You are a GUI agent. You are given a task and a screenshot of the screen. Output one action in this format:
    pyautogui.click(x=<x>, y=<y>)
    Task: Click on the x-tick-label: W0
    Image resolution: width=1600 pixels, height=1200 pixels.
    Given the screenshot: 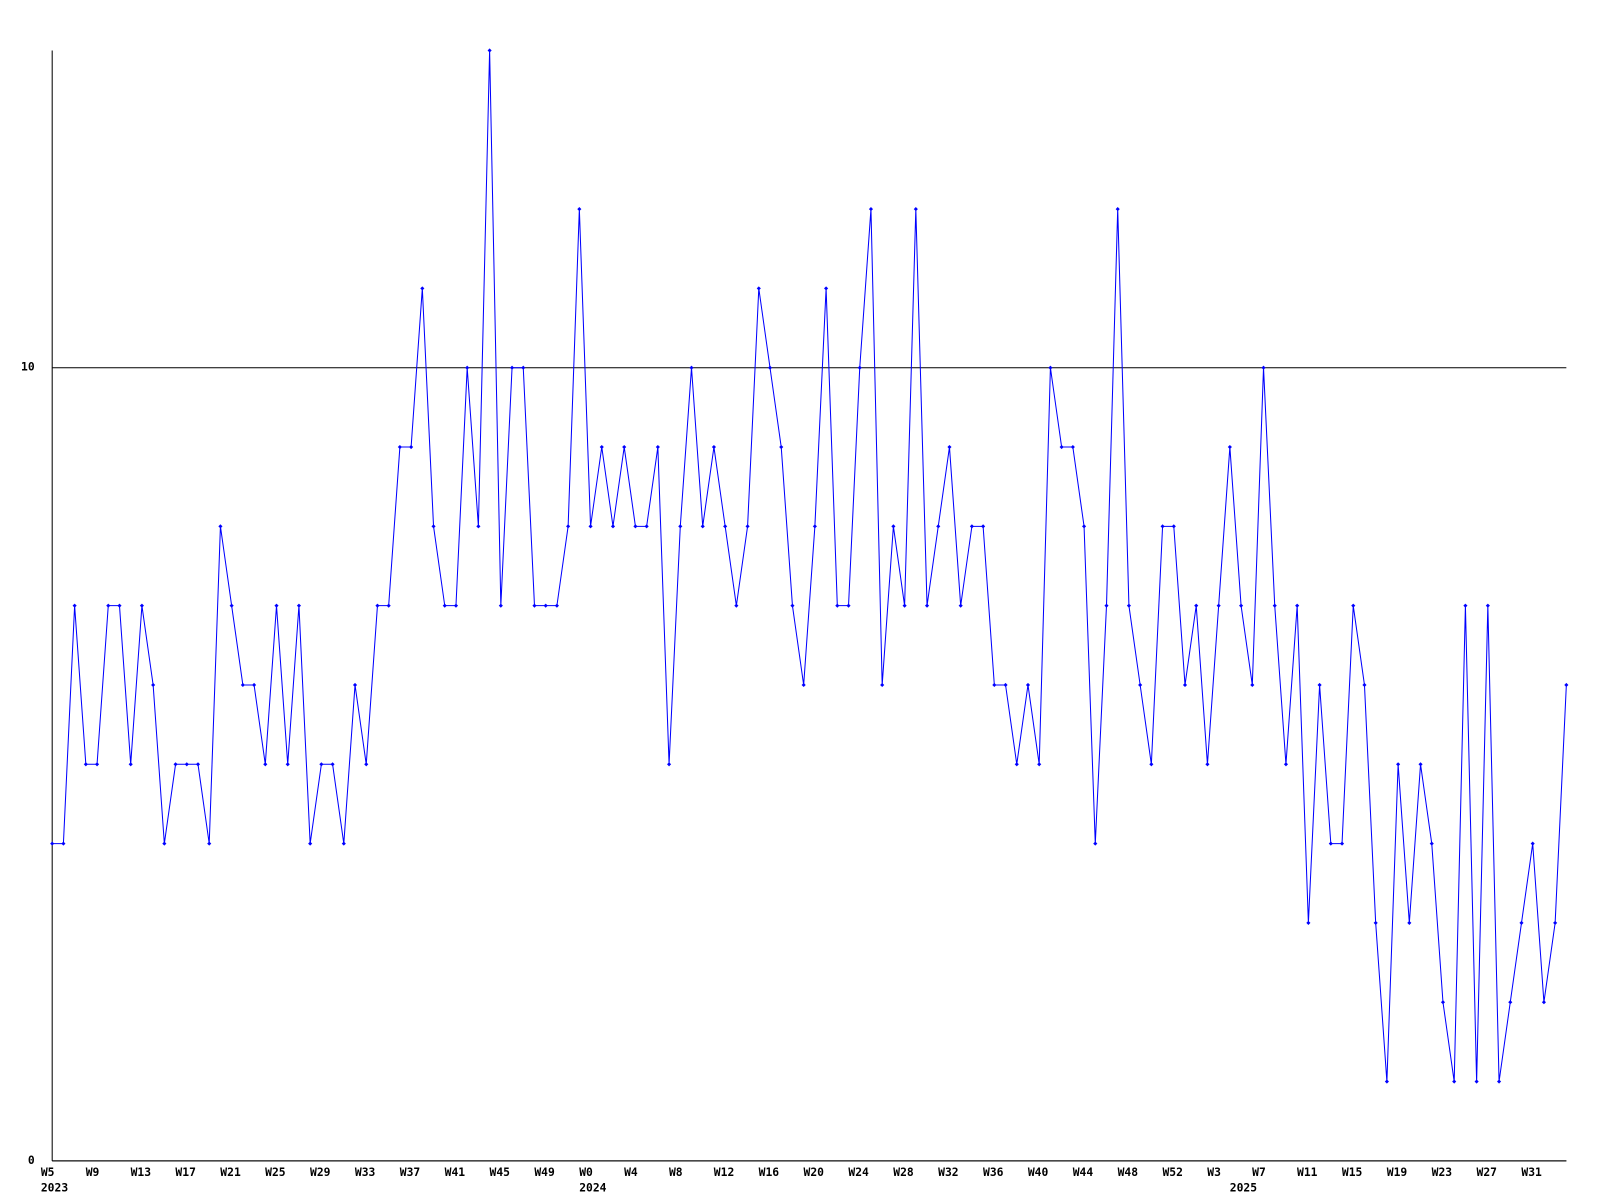 What is the action you would take?
    pyautogui.click(x=586, y=1172)
    